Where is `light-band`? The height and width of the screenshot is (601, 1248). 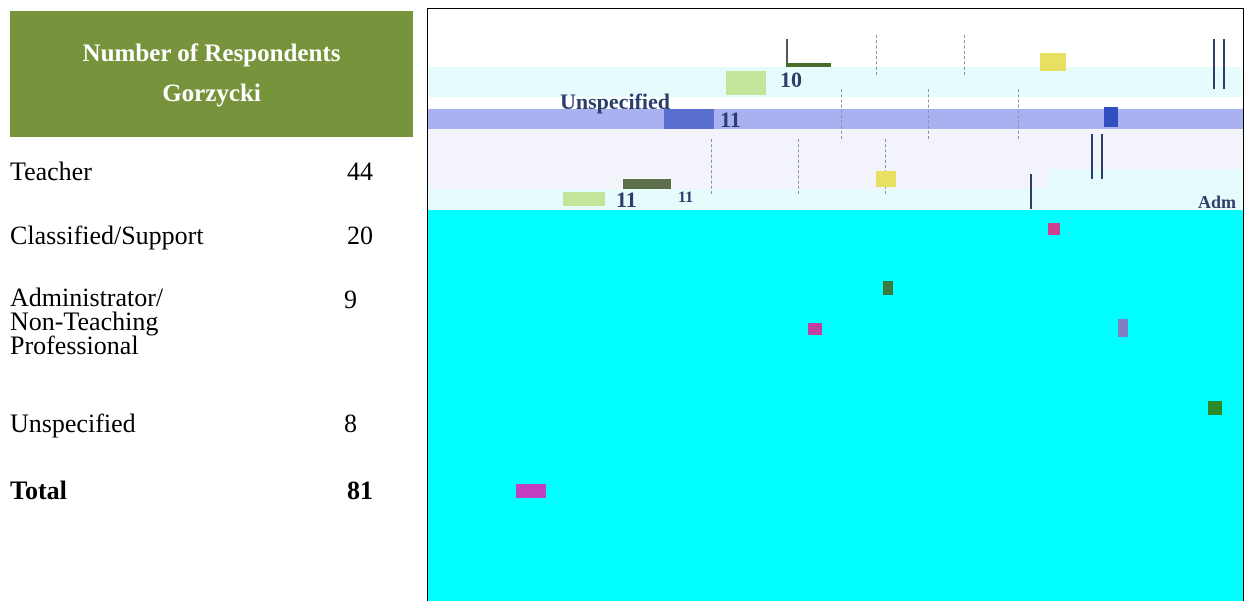 light-band is located at coordinates (835, 82).